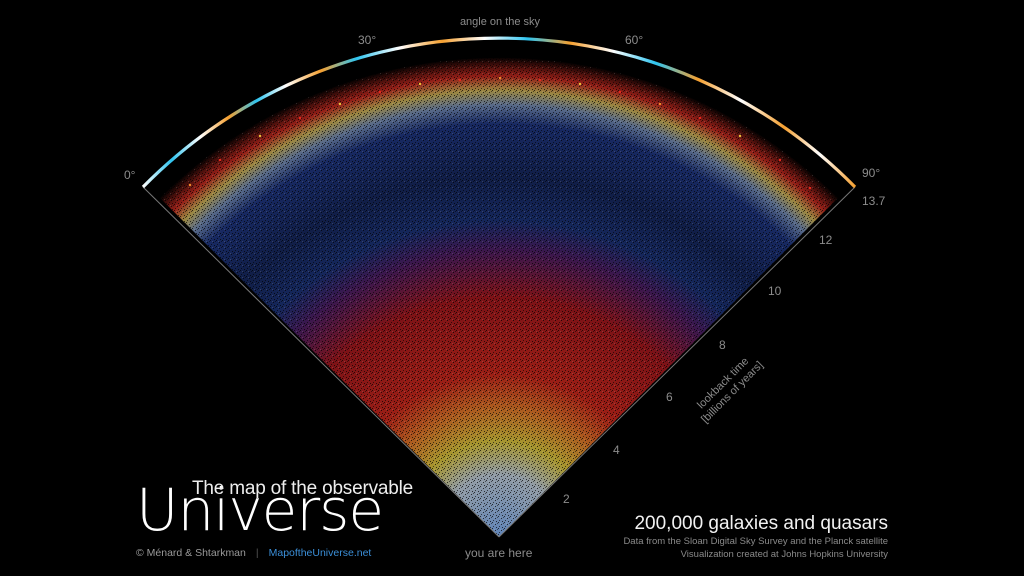 The image size is (1024, 576). I want to click on lookback-tick-8: 8, so click(722, 345).